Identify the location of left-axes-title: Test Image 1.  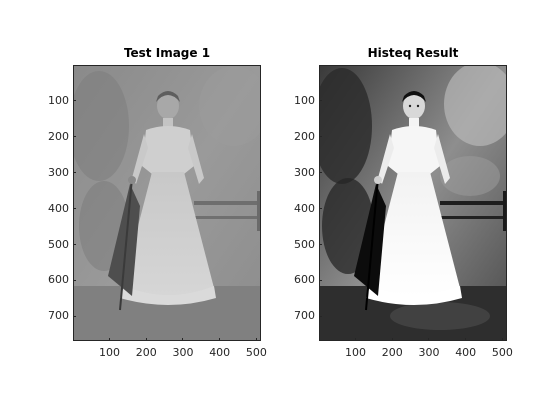
(167, 53).